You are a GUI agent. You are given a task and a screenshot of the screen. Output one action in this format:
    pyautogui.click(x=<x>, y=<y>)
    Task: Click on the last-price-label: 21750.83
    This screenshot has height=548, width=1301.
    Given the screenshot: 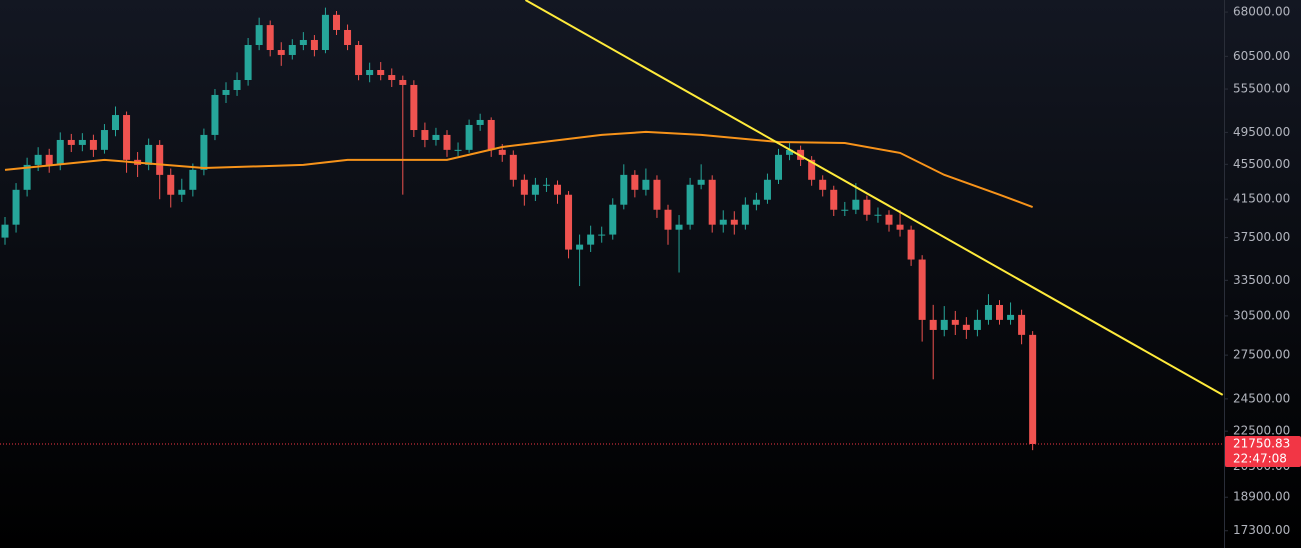 What is the action you would take?
    pyautogui.click(x=1261, y=443)
    